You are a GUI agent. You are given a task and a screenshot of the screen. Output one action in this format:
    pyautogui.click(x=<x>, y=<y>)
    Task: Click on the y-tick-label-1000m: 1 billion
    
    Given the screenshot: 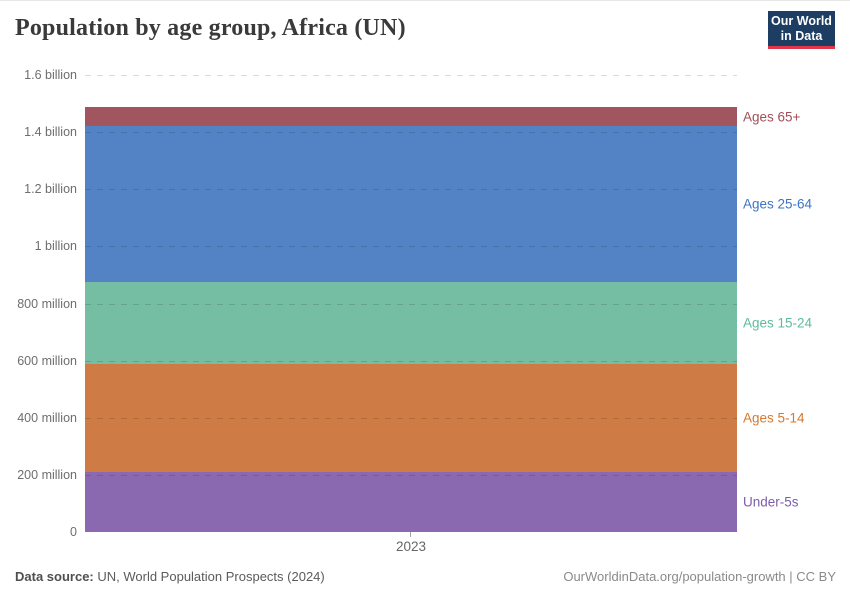 What is the action you would take?
    pyautogui.click(x=55, y=246)
    